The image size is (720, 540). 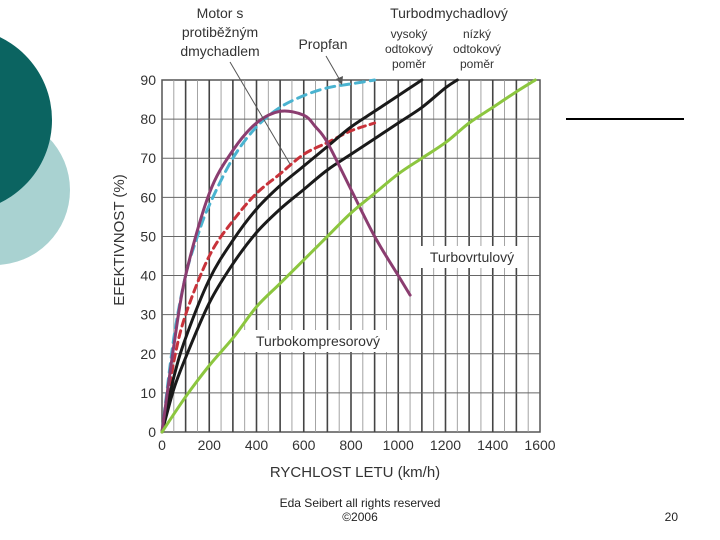 I want to click on x-tick-label: 400, so click(x=257, y=445).